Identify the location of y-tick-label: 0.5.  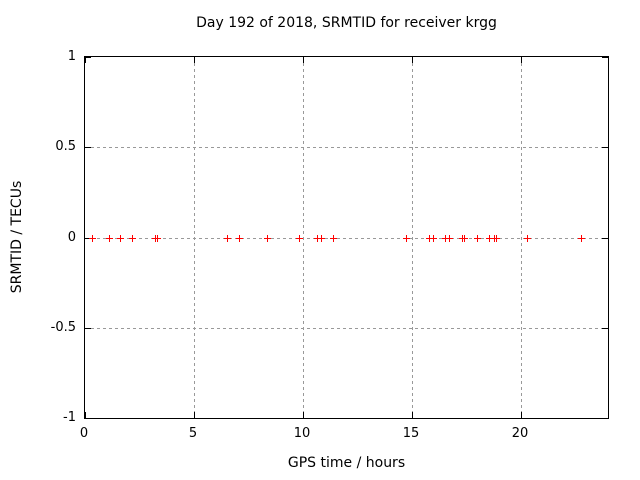
(65, 146).